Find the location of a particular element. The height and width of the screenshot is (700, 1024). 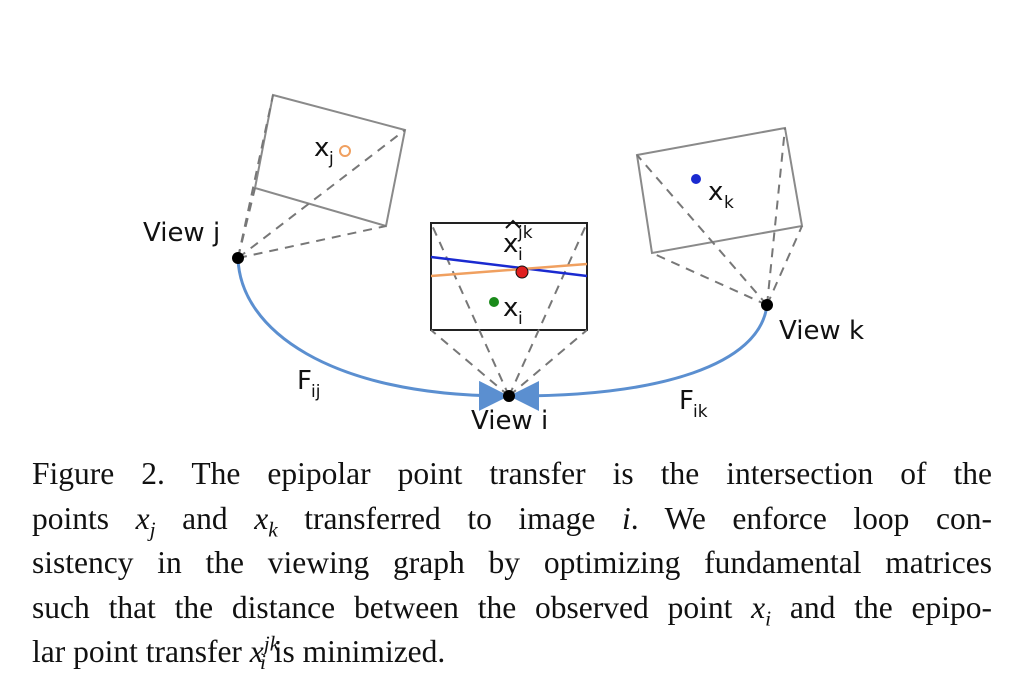

hat-icon is located at coordinates (513, 224).